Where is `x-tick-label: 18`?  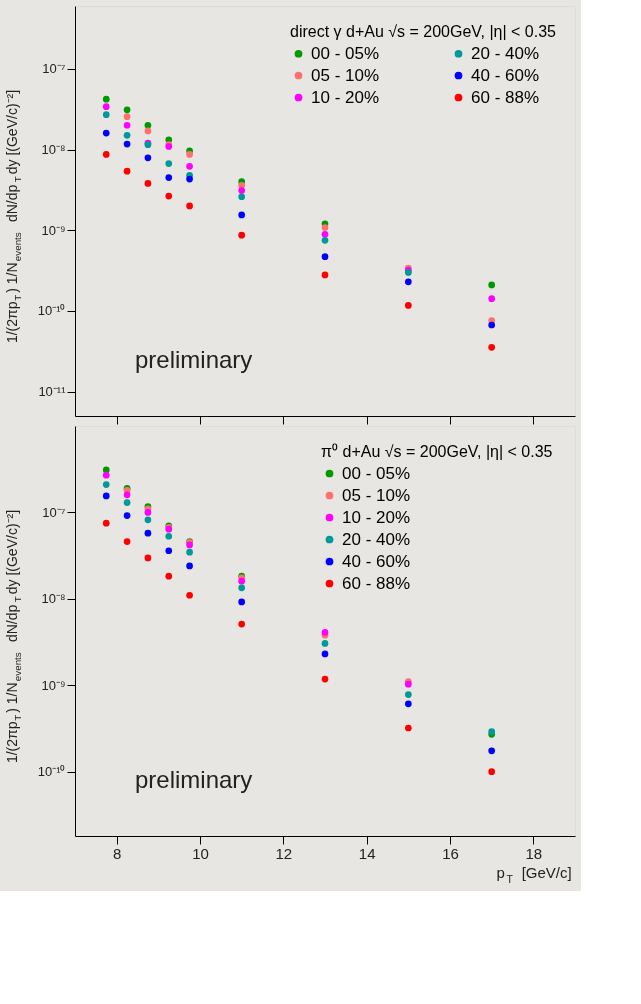 x-tick-label: 18 is located at coordinates (534, 853).